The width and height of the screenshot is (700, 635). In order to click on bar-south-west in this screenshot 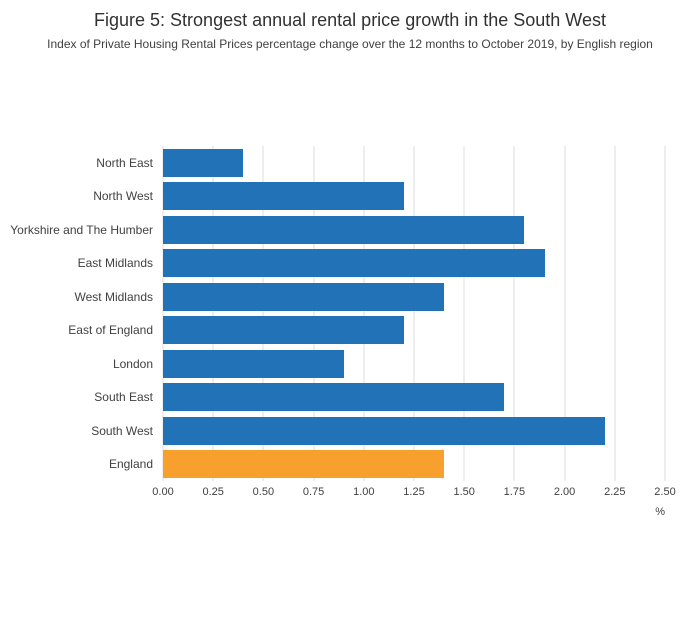, I will do `click(384, 430)`.